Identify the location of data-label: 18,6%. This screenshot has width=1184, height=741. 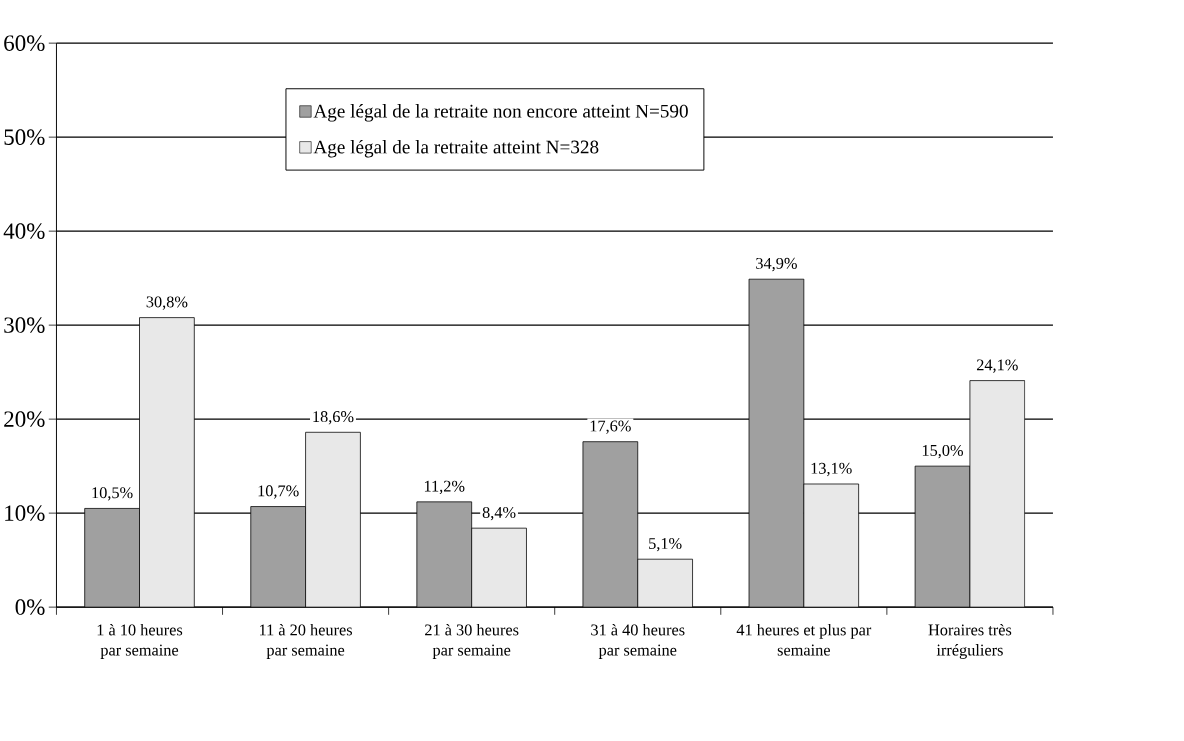
(333, 417).